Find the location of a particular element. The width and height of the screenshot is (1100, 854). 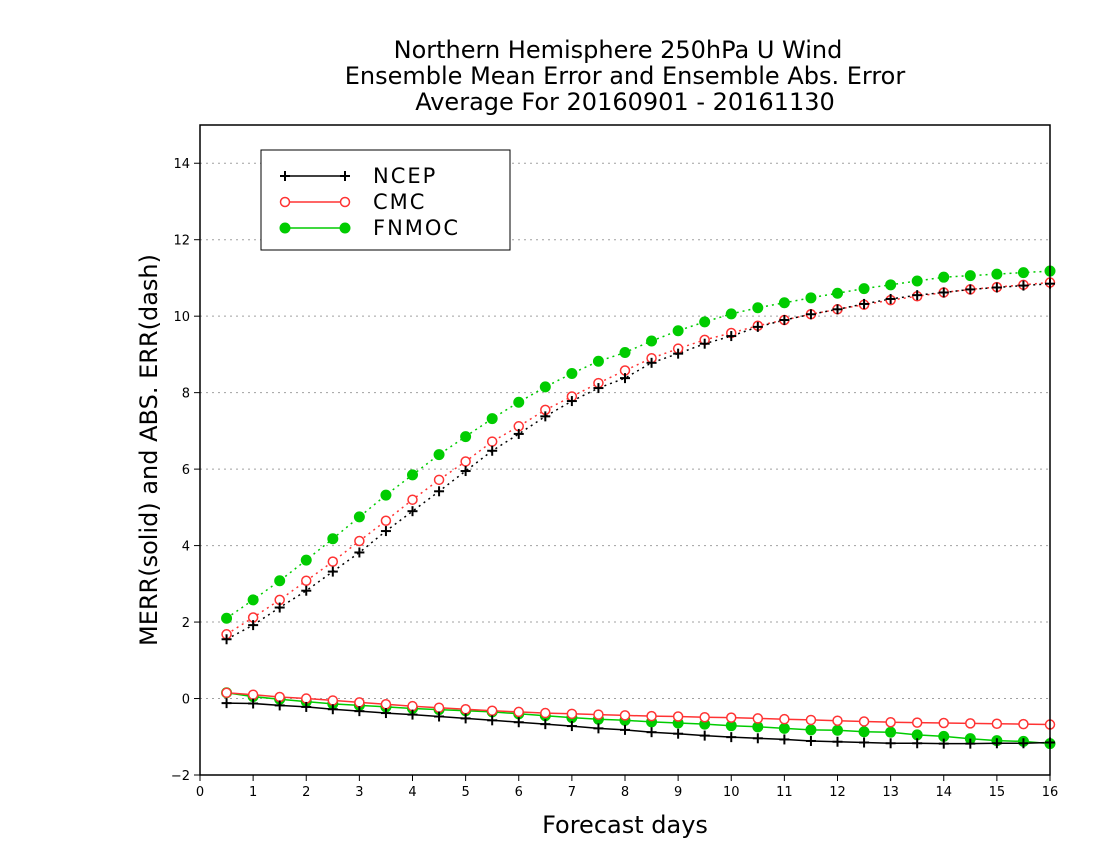

x-tick-label: 13 is located at coordinates (890, 792).